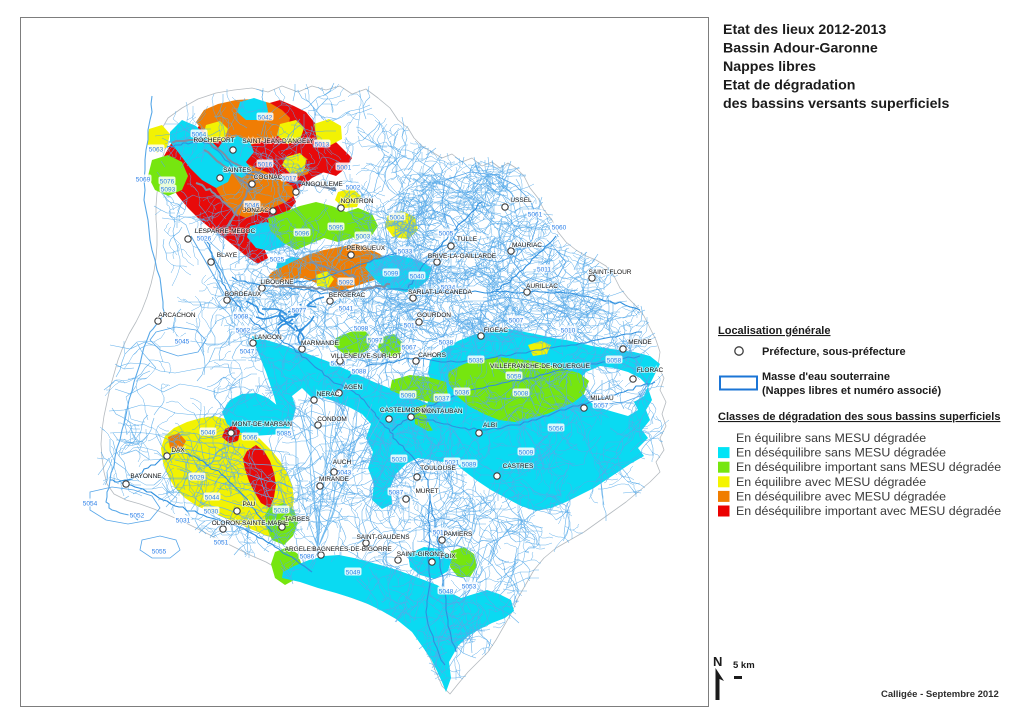 The image size is (1024, 723). What do you see at coordinates (521, 200) in the screenshot?
I see `svg-text: USSEL` at bounding box center [521, 200].